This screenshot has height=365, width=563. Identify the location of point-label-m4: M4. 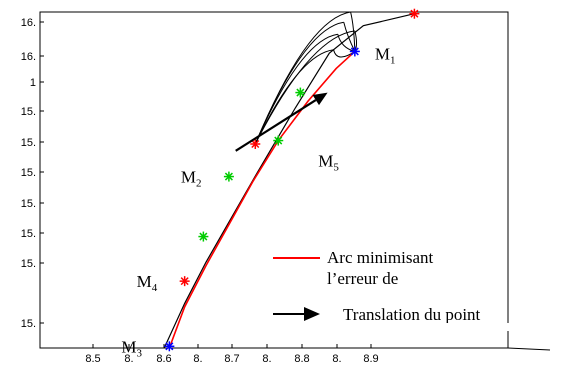
(147, 283).